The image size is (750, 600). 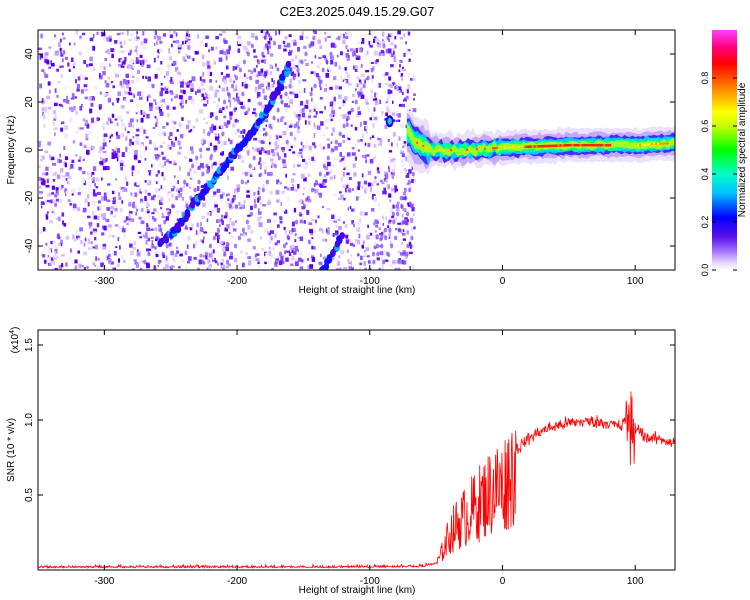 I want to click on x-tick-label: -200, so click(x=237, y=581).